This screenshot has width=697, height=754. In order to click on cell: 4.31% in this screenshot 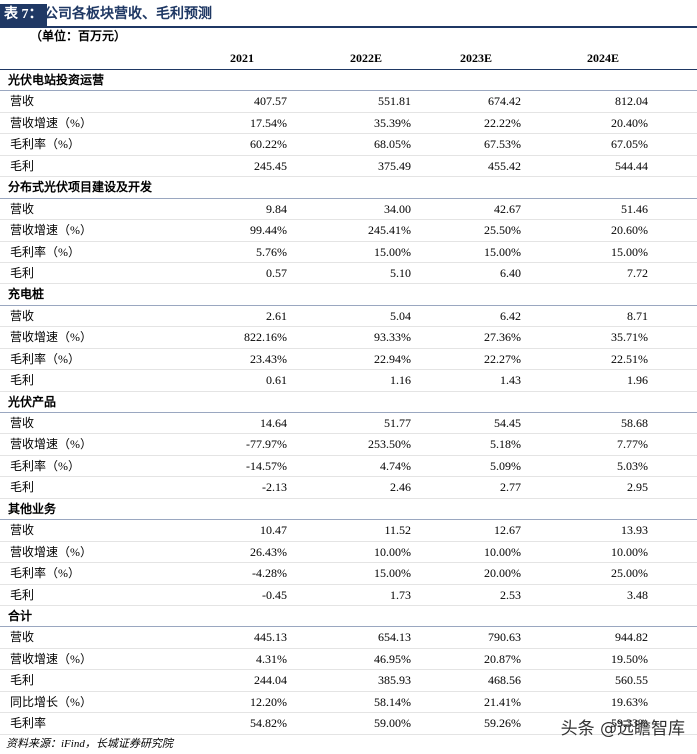, I will do `click(271, 658)`.